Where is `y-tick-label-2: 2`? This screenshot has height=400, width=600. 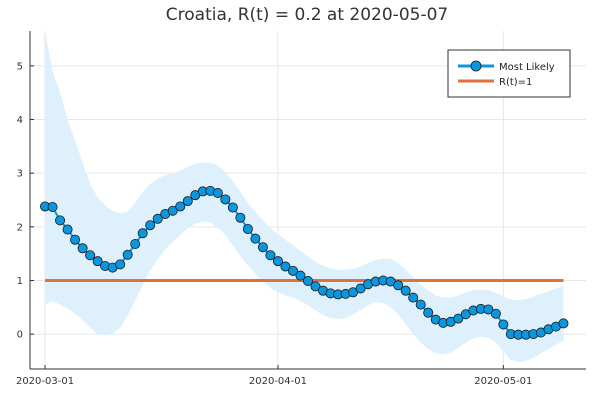
y-tick-label-2: 2 is located at coordinates (20, 227).